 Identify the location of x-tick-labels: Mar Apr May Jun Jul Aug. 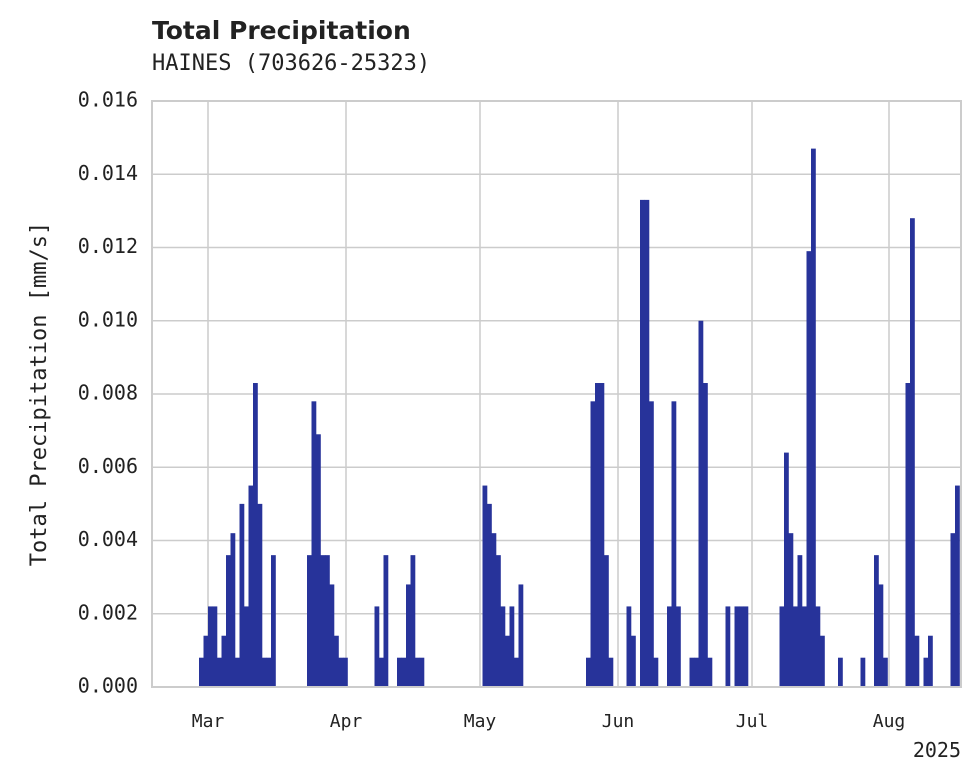
(549, 721).